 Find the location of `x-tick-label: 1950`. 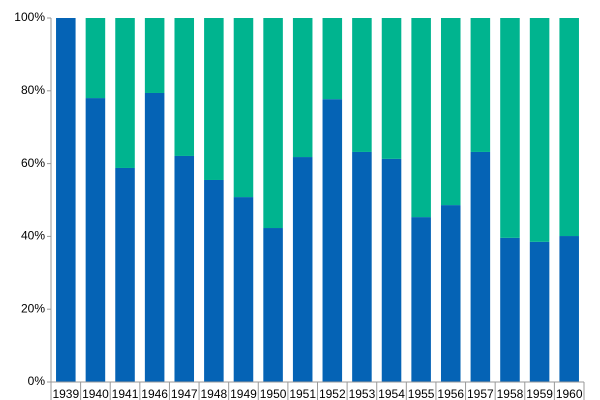

x-tick-label: 1950 is located at coordinates (273, 393).